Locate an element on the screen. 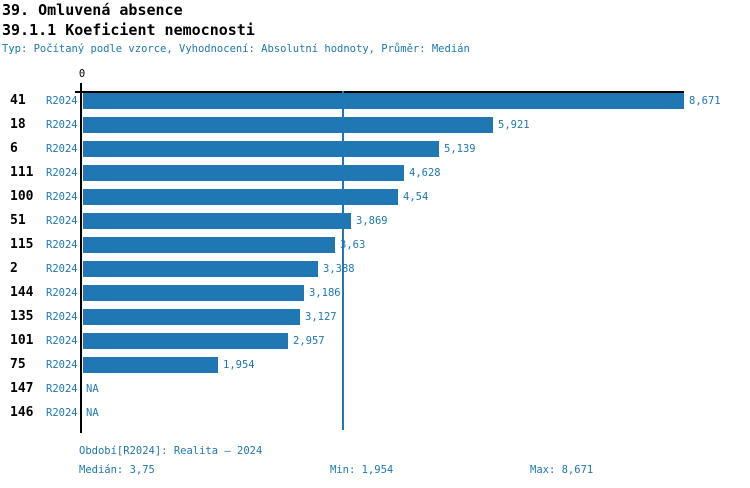  category-label: 111 is located at coordinates (22, 172).